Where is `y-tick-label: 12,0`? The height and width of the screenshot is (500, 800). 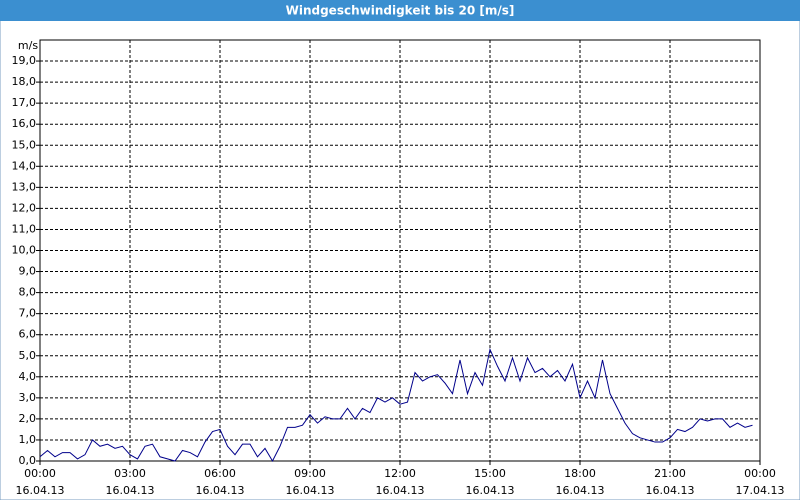
y-tick-label: 12,0 is located at coordinates (24, 207).